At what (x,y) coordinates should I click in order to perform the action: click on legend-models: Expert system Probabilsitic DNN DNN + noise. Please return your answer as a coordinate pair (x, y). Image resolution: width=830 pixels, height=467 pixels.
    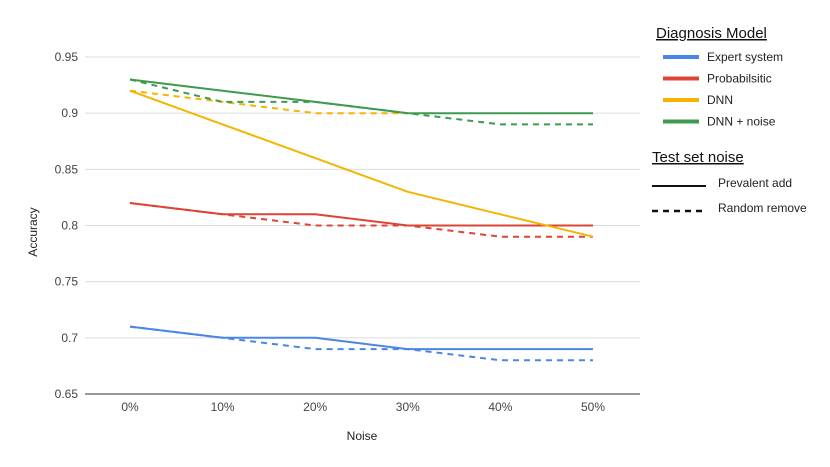
    Looking at the image, I should click on (723, 89).